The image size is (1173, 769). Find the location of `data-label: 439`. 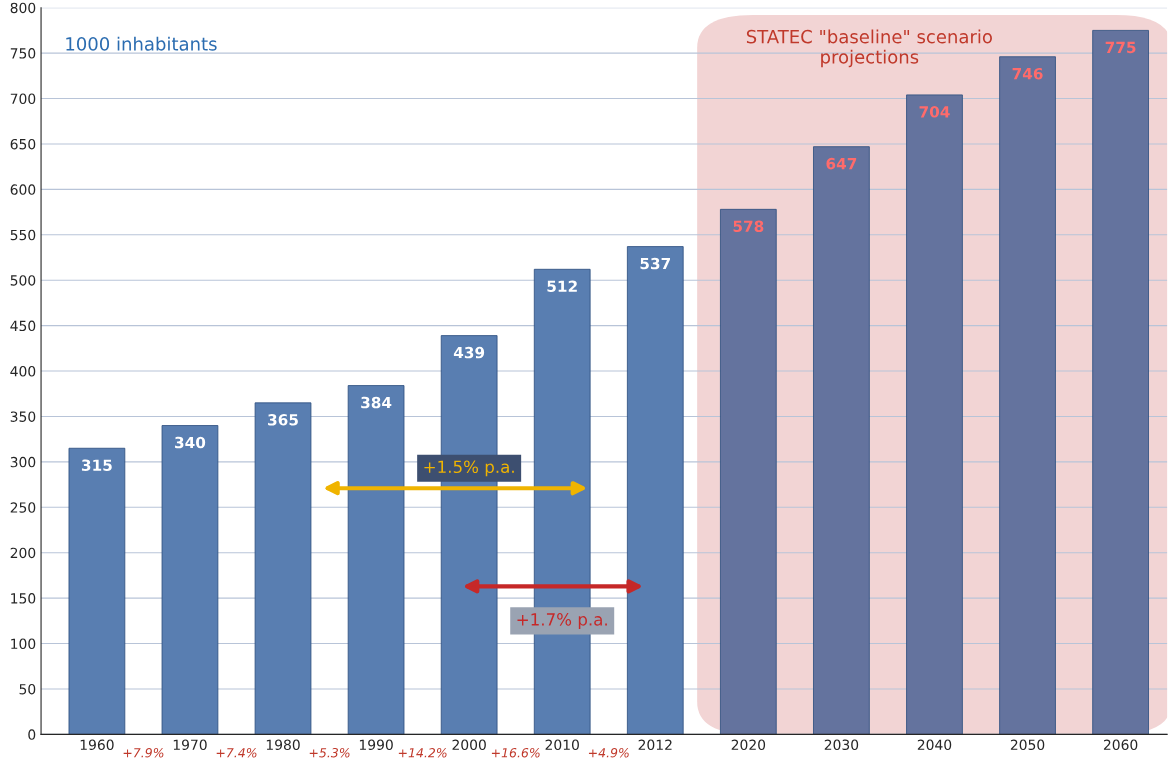

data-label: 439 is located at coordinates (469, 352).